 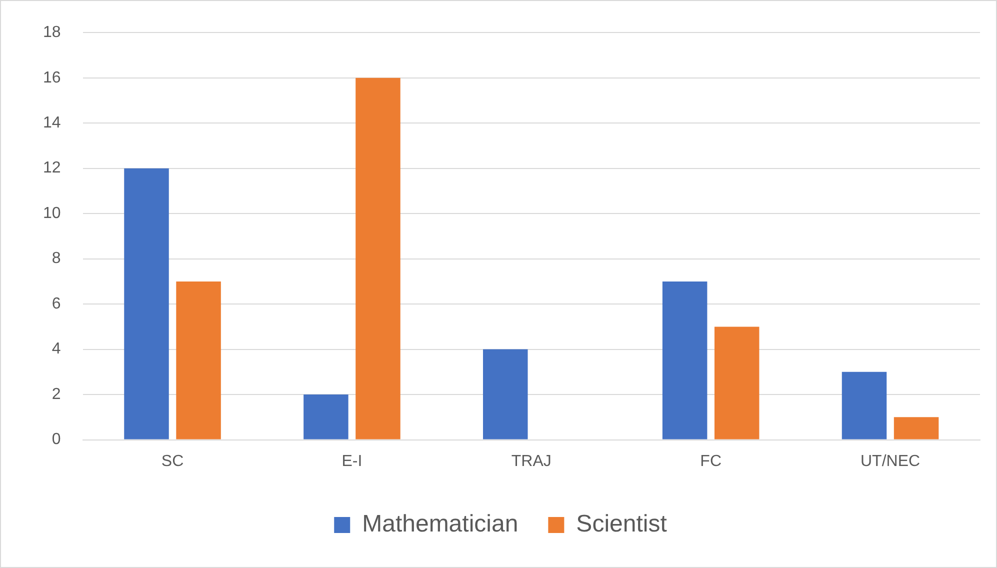 What do you see at coordinates (890, 461) in the screenshot?
I see `x-tick-label: UT/NEC` at bounding box center [890, 461].